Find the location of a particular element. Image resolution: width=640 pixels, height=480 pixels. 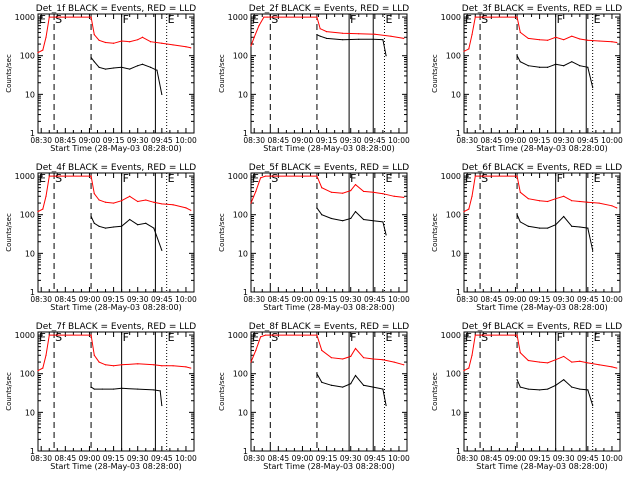

y-tick-label: 1000 is located at coordinates (238, 335).